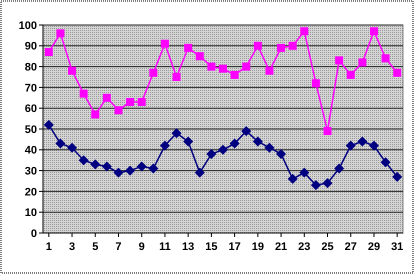 Image resolution: width=418 pixels, height=276 pixels. Describe the element at coordinates (30, 213) in the screenshot. I see `y-tick-label: 10` at that location.